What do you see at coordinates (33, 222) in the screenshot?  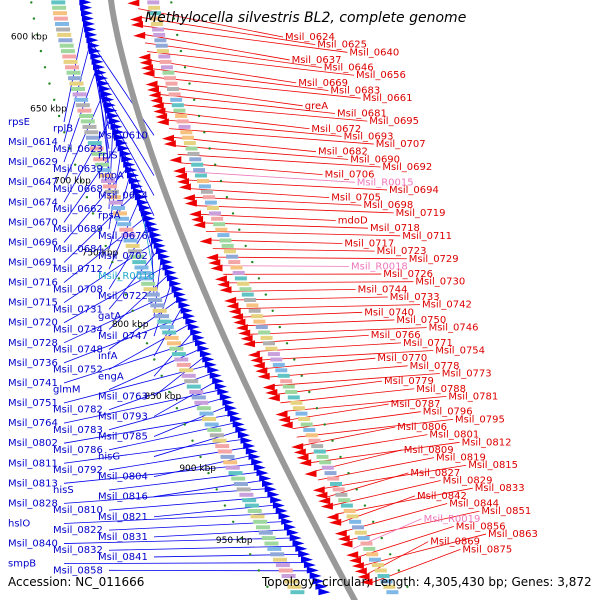 I see `gene-label-left: Msil_0670` at bounding box center [33, 222].